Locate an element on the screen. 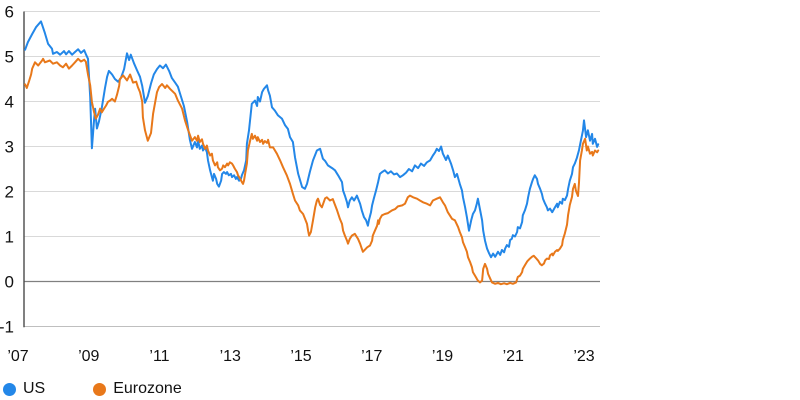 The width and height of the screenshot is (800, 400). x-axis-tick-label: ’21 is located at coordinates (513, 356).